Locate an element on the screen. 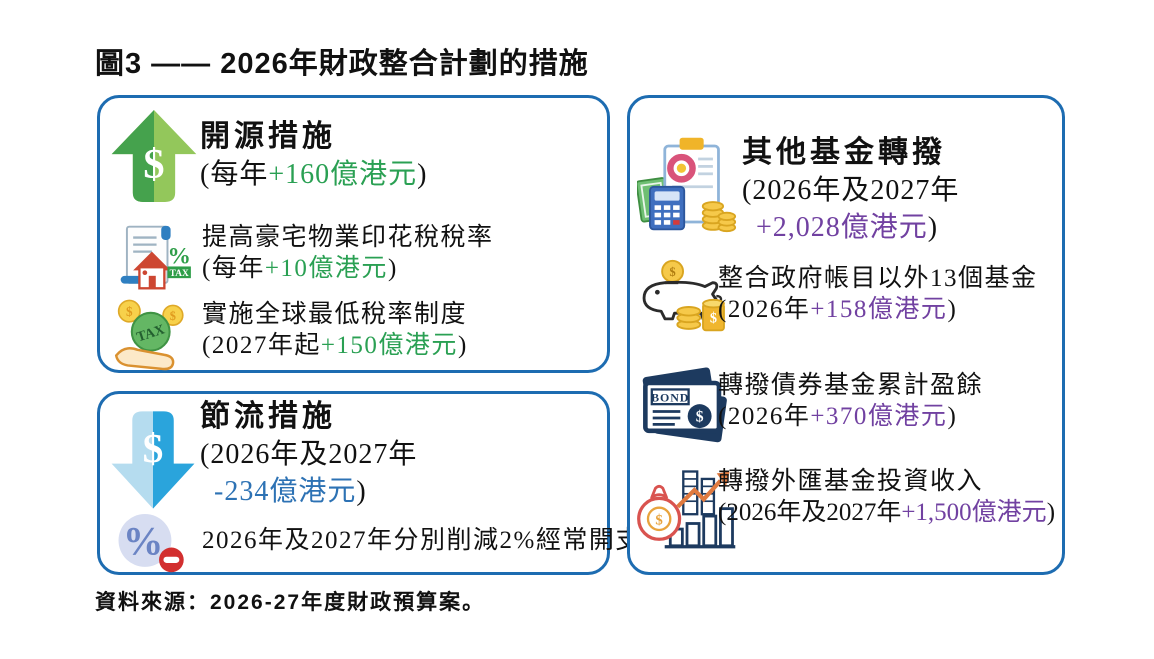  transfer-item-2-text: 轉撥債券基金累計盈餘 (2026年+370億港元) is located at coordinates (850, 401).